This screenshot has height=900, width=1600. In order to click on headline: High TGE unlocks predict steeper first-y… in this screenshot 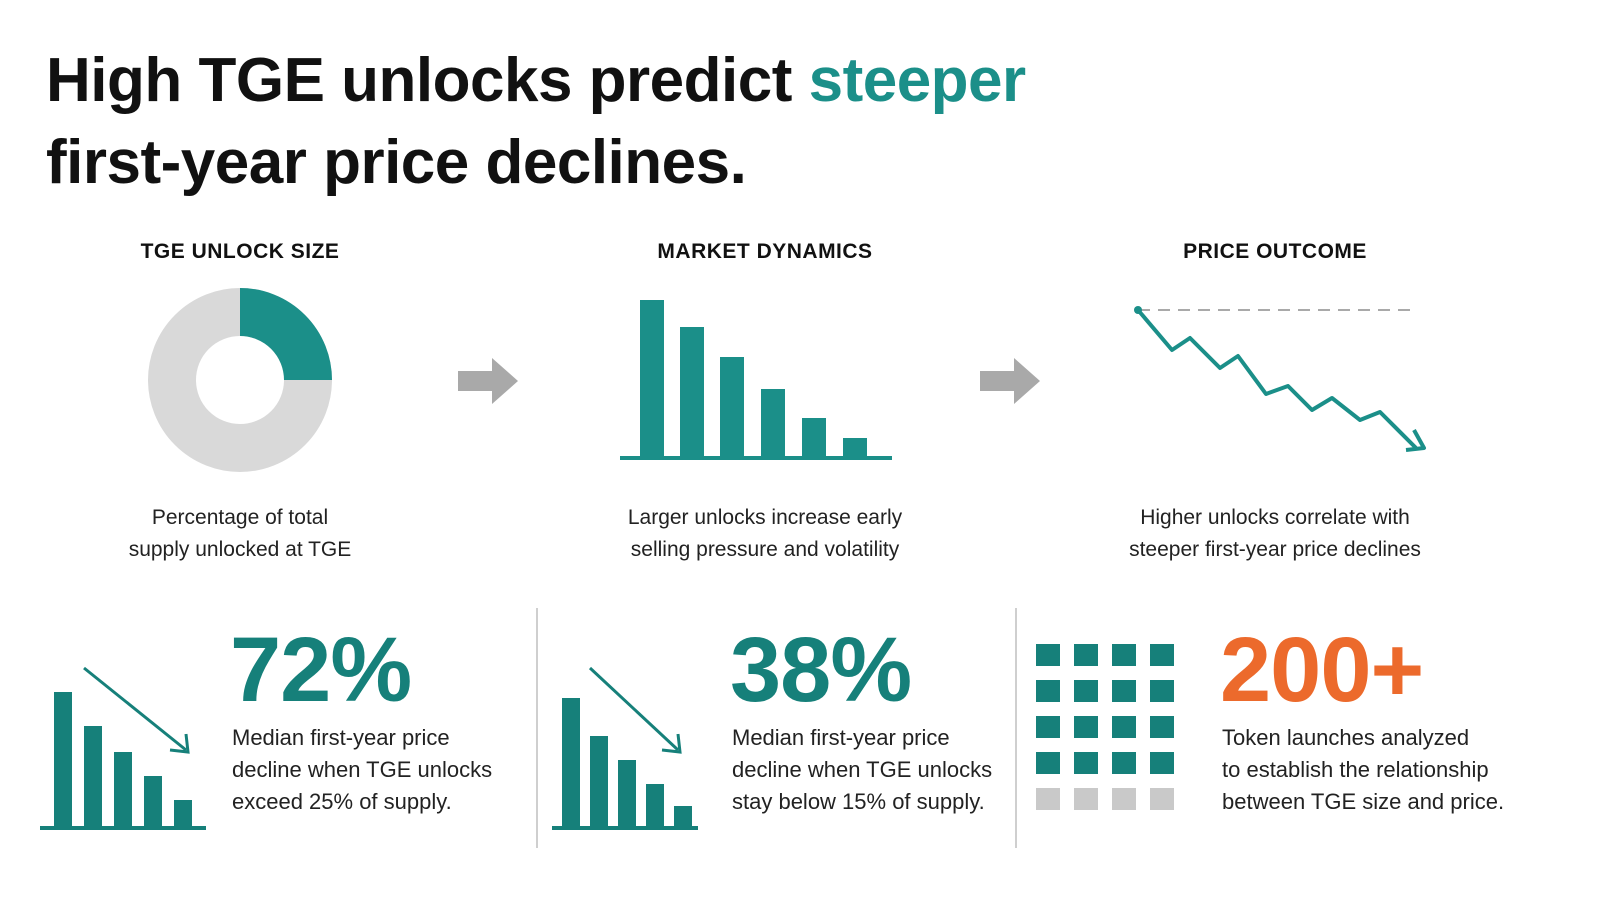, I will do `click(536, 122)`.